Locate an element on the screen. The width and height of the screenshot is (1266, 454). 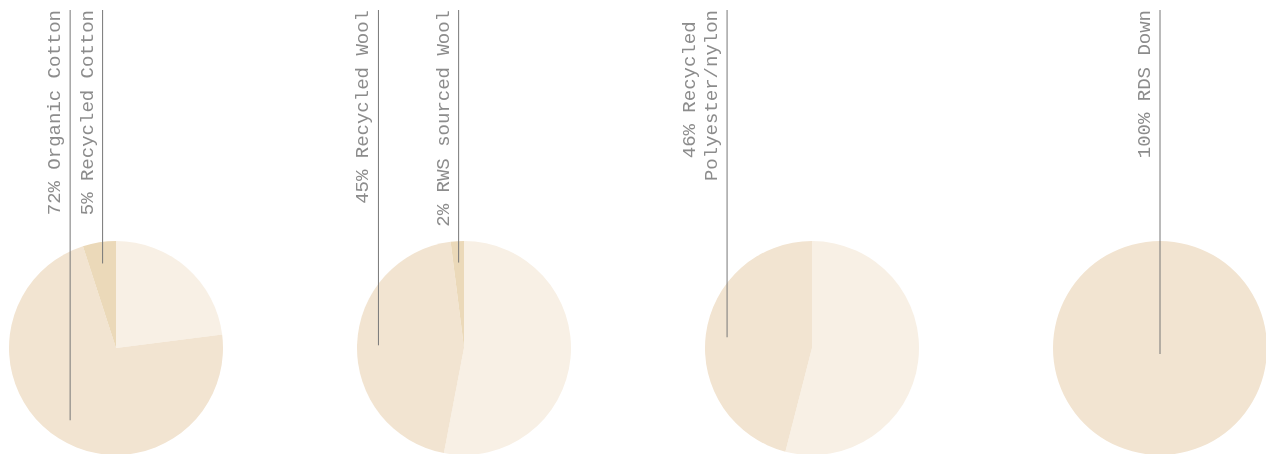
slice-label: 46% Recycled Polyester/nylon is located at coordinates (701, 96).